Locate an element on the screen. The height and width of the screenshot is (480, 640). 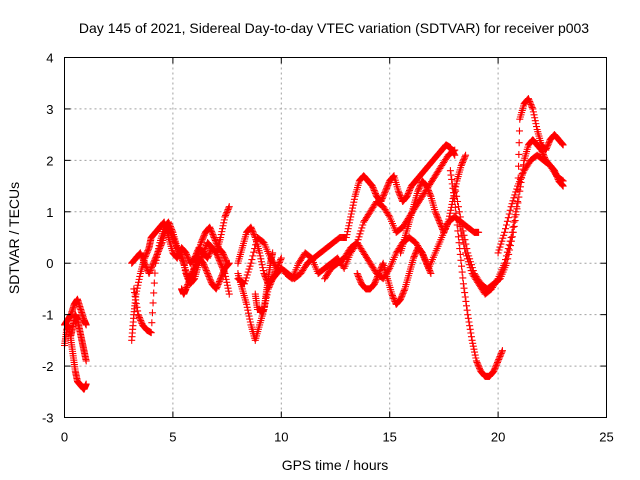
series-seg2-a is located at coordinates (259, 304).